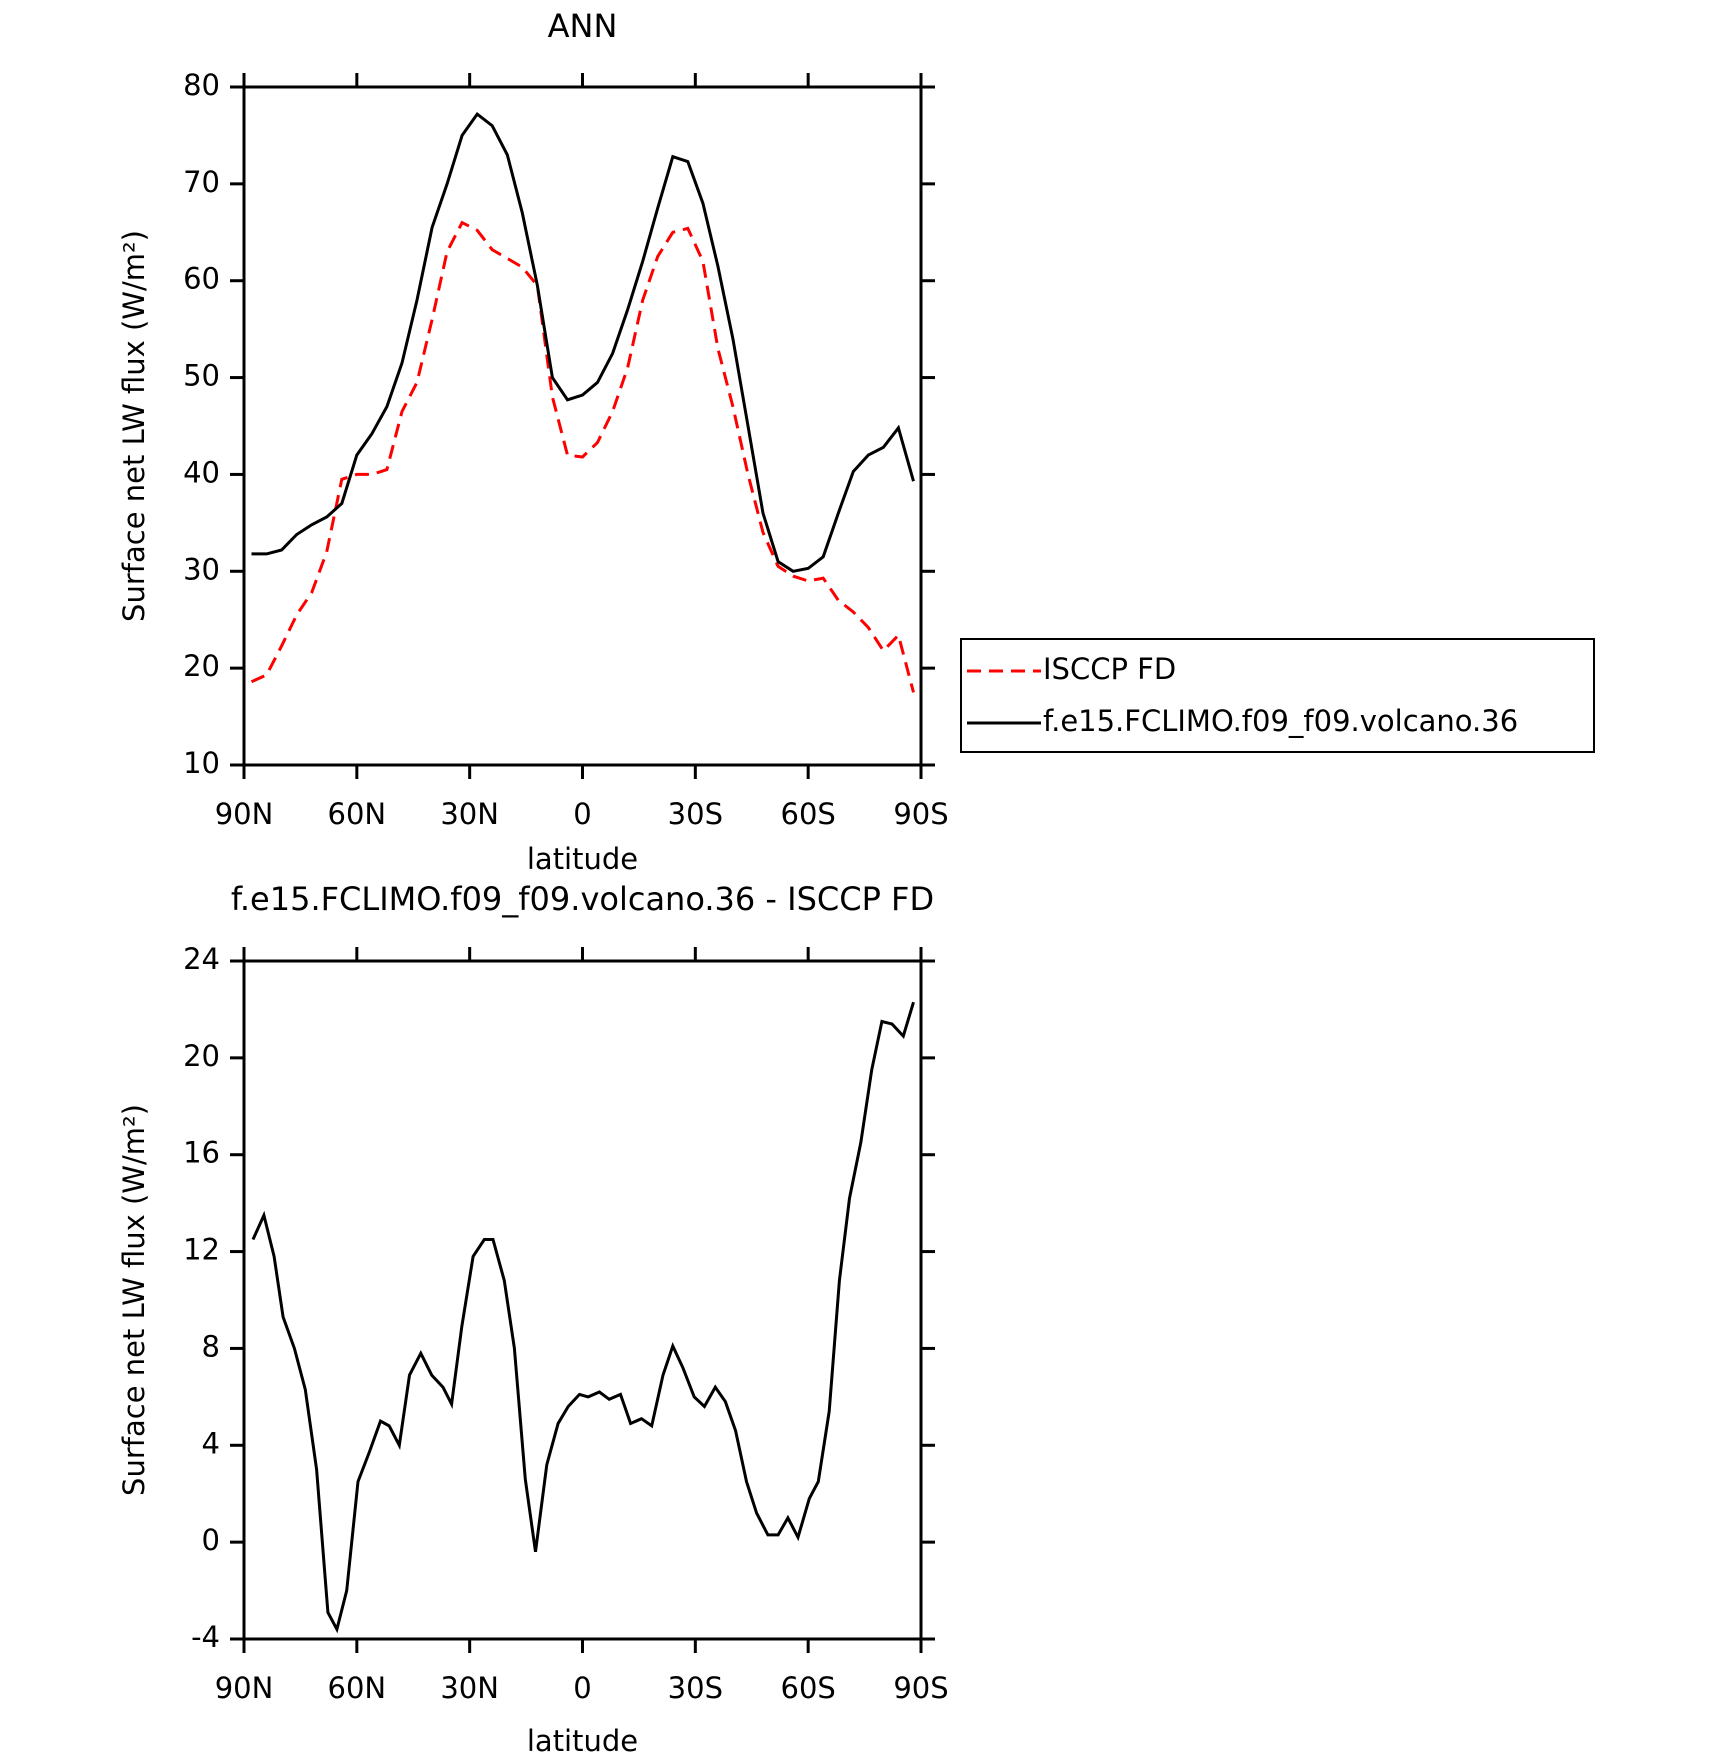  I want to click on y-tick-label: 50, so click(201, 376).